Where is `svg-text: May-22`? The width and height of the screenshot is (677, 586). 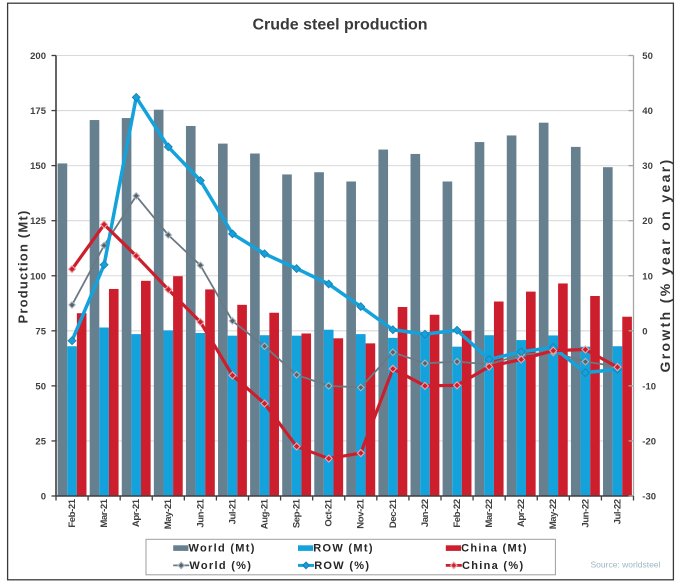 svg-text: May-22 is located at coordinates (553, 514).